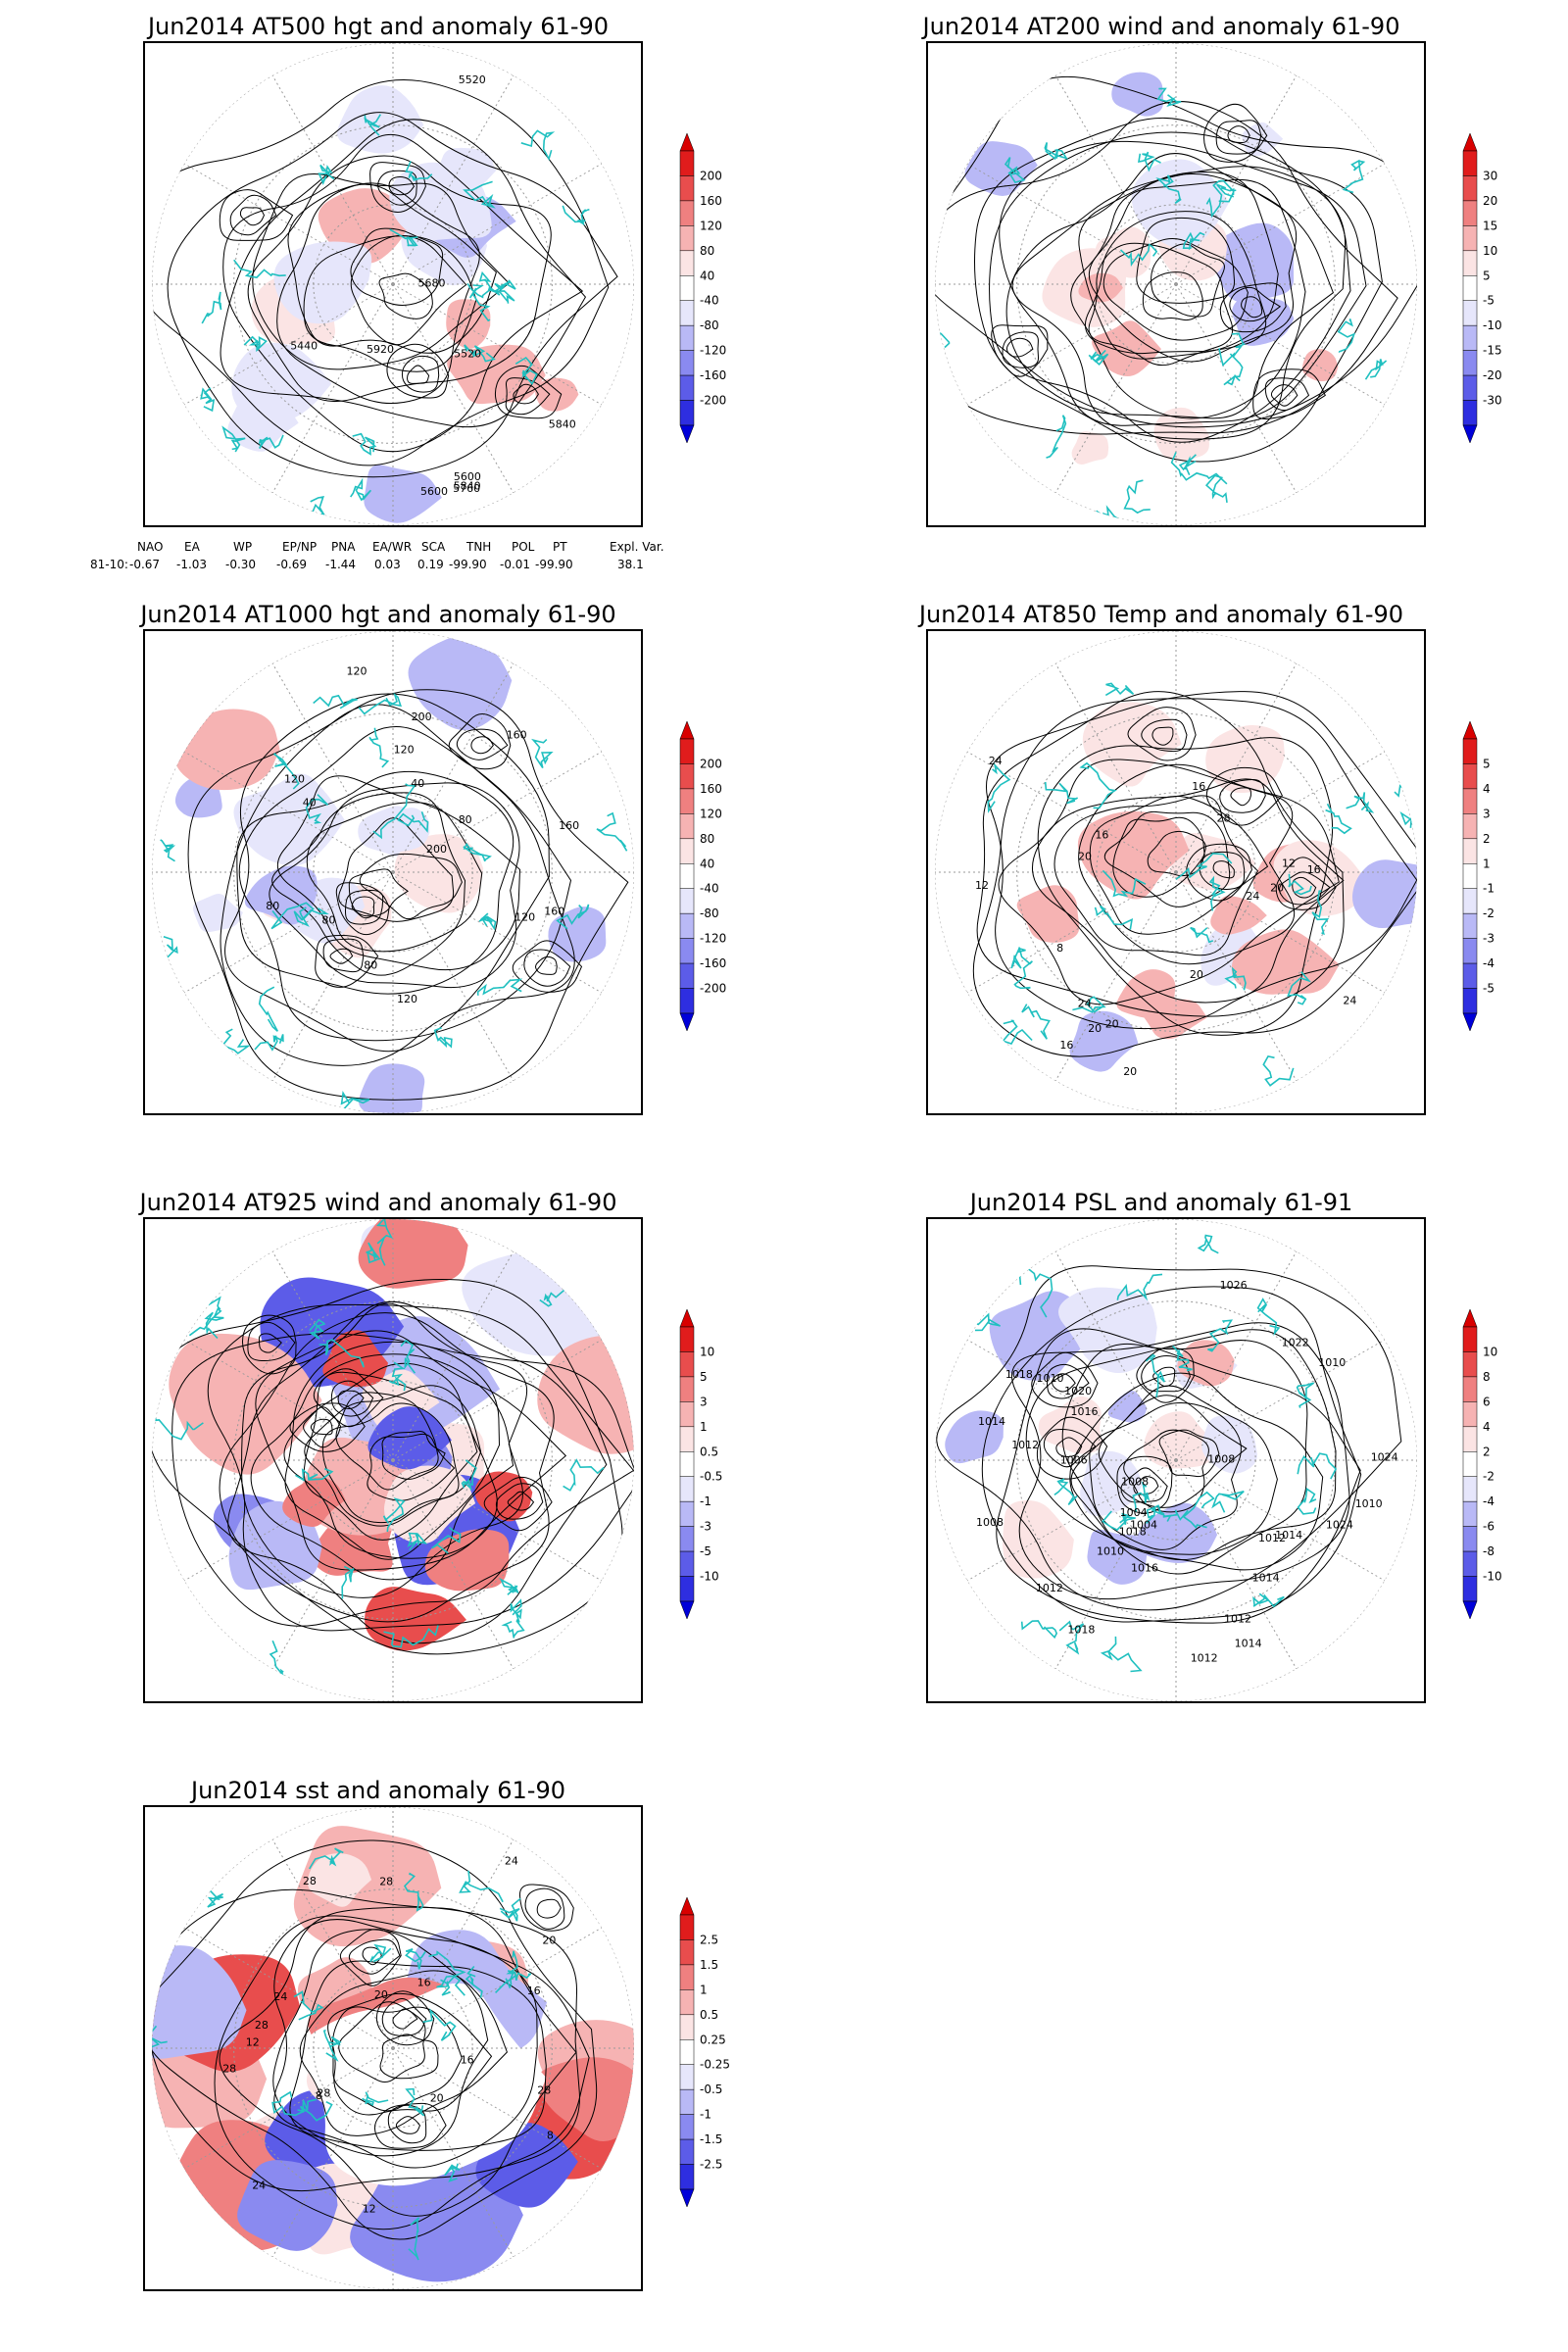 The width and height of the screenshot is (1568, 2352). I want to click on contour-label: 28, so click(323, 2093).